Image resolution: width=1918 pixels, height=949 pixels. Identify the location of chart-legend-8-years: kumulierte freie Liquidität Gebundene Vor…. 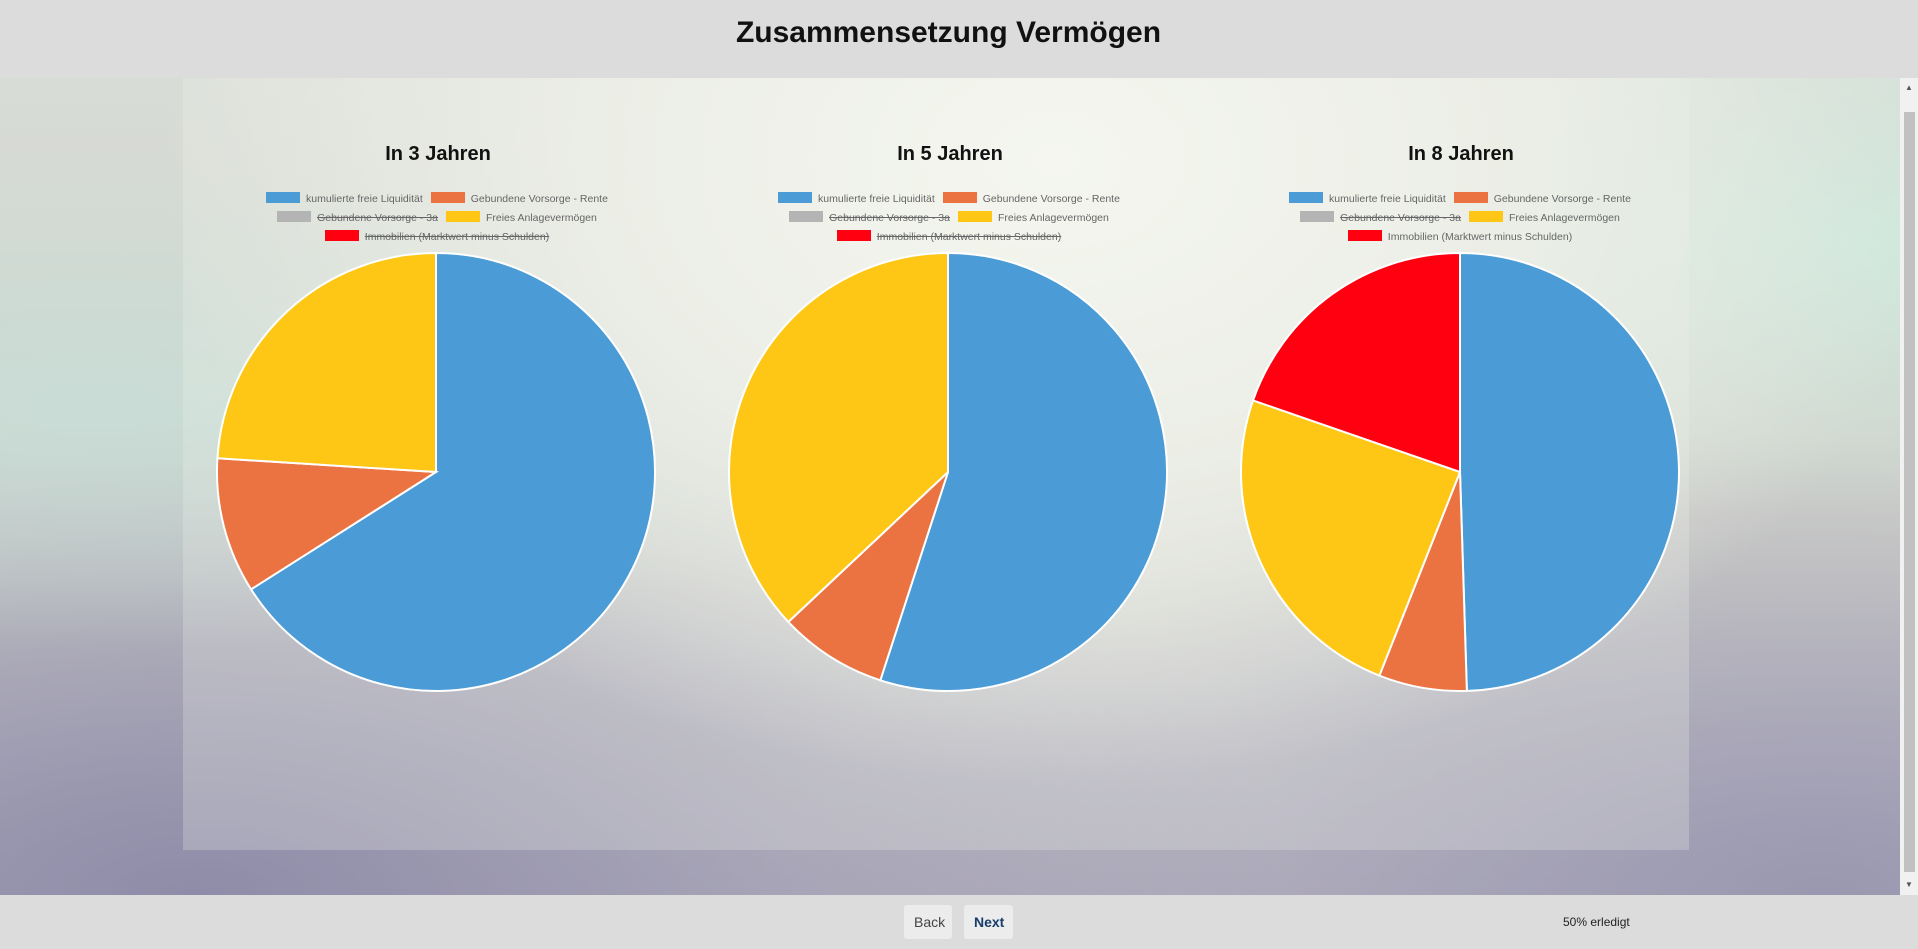
(1460, 218).